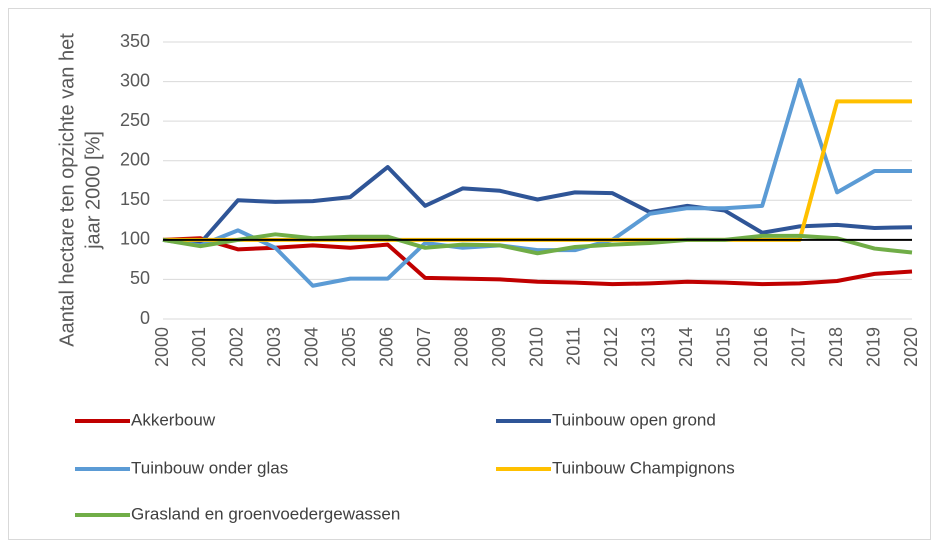  I want to click on x-tick-label: 2014, so click(686, 347).